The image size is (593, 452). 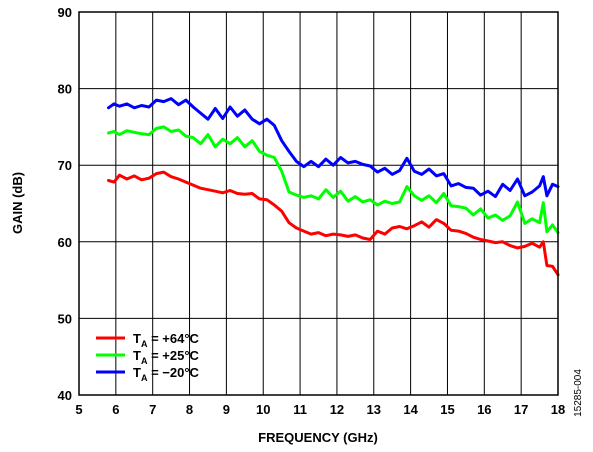 What do you see at coordinates (263, 409) in the screenshot?
I see `x-tick-label: 10` at bounding box center [263, 409].